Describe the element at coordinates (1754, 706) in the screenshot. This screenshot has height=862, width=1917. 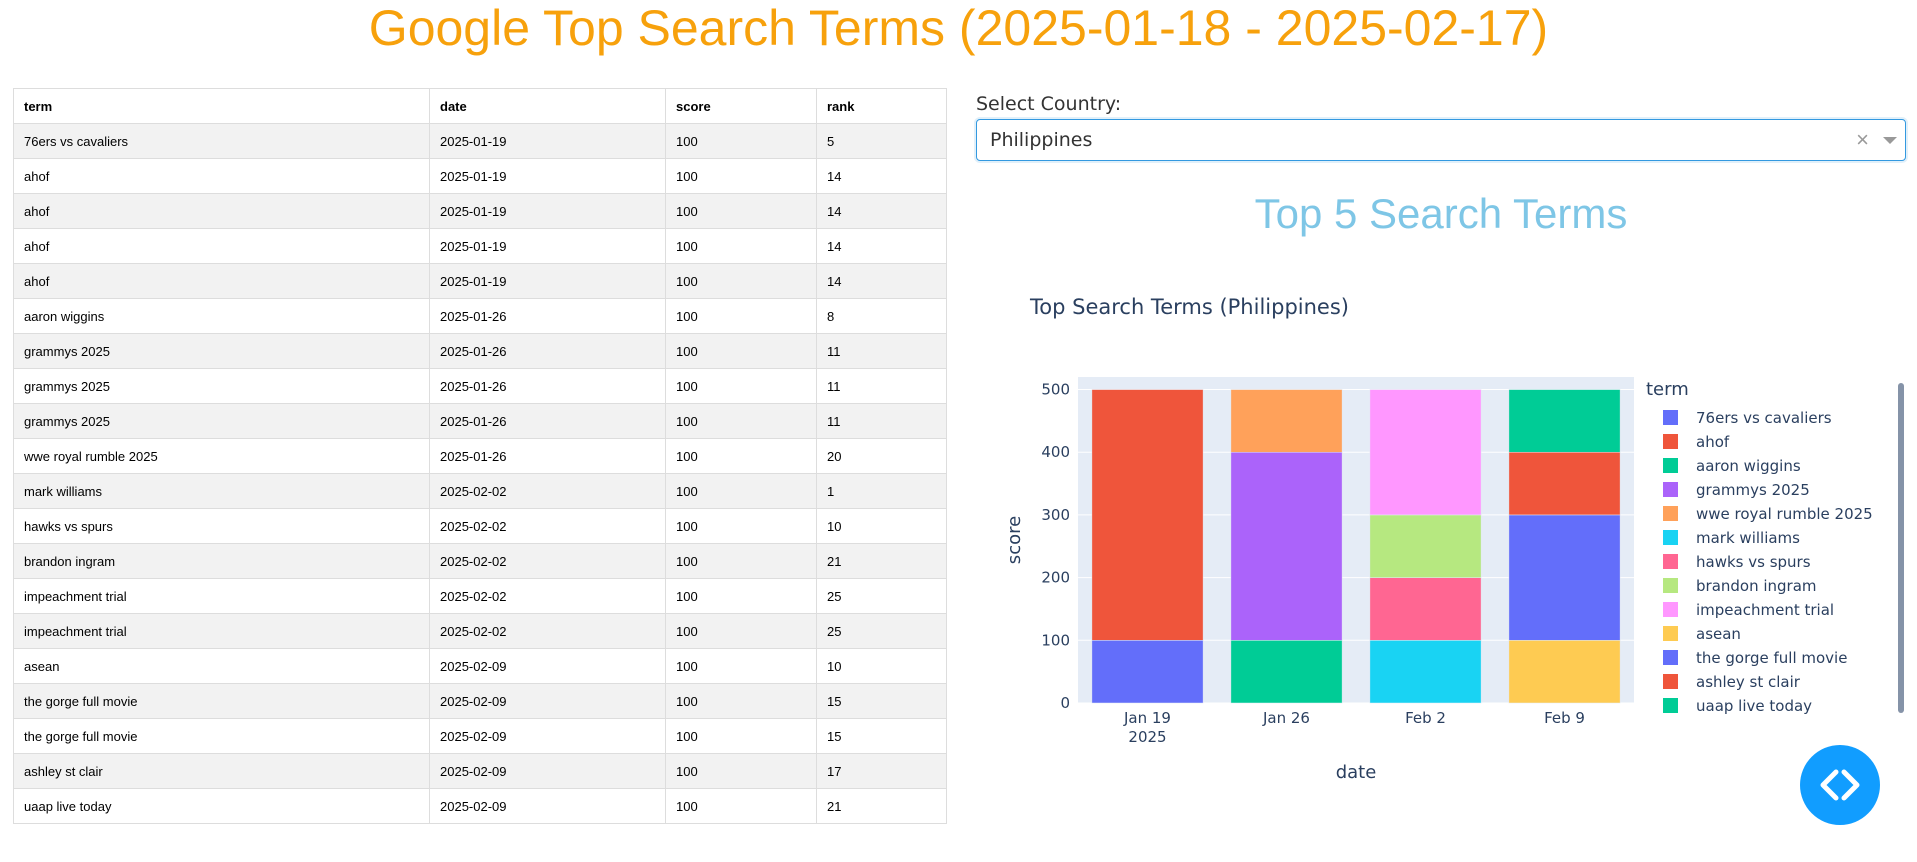
I see `legend-label: uaap live today` at that location.